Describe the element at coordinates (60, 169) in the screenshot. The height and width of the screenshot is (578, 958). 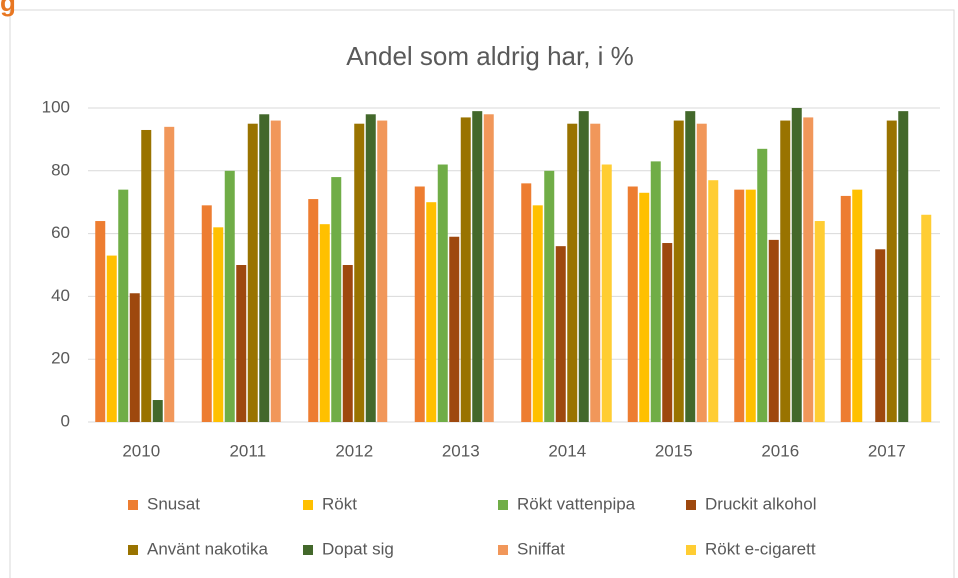
I see `y-tick-label: 80` at that location.